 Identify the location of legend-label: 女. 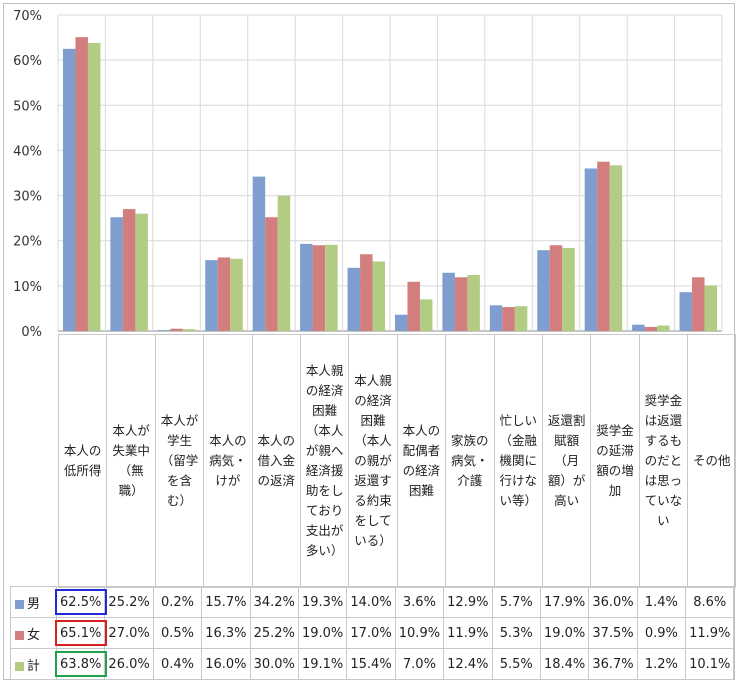
(34, 635).